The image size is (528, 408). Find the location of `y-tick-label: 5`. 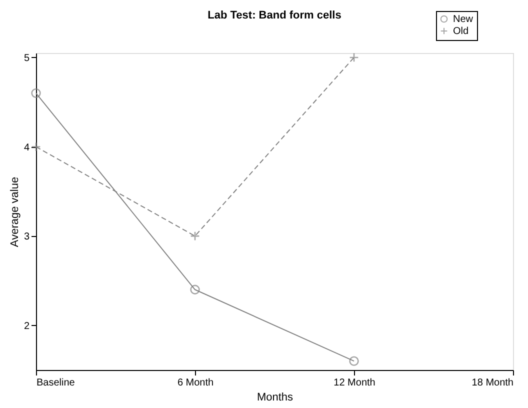

y-tick-label: 5 is located at coordinates (27, 58).